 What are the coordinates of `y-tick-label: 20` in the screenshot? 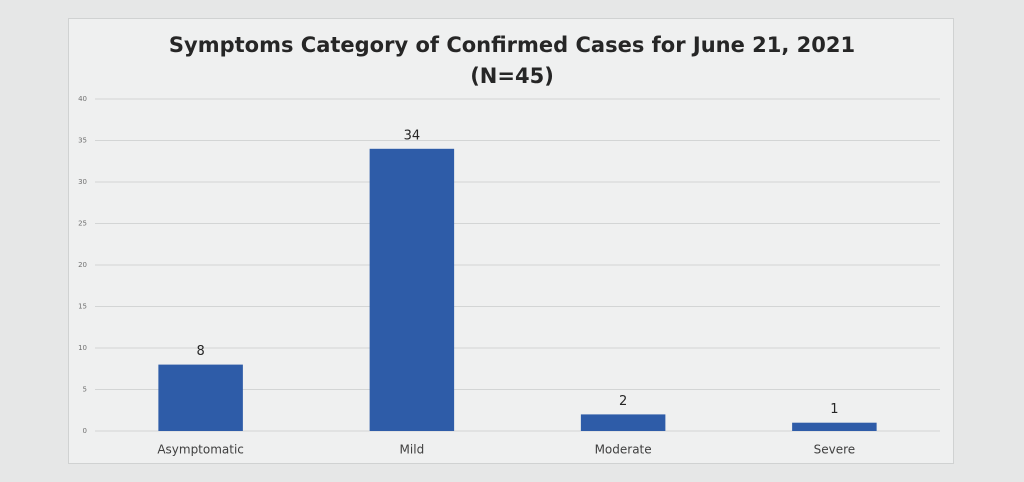 It's located at (82, 265).